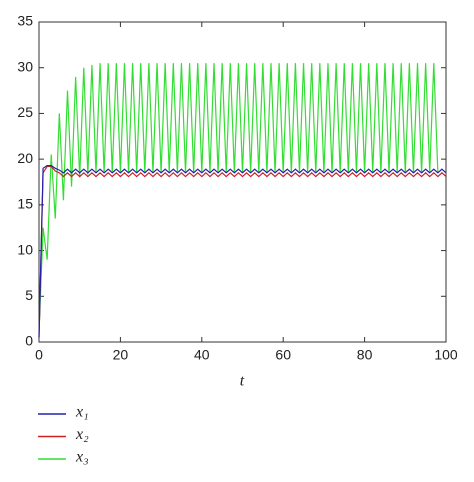  Describe the element at coordinates (25, 158) in the screenshot. I see `y-tick-label: 20` at that location.